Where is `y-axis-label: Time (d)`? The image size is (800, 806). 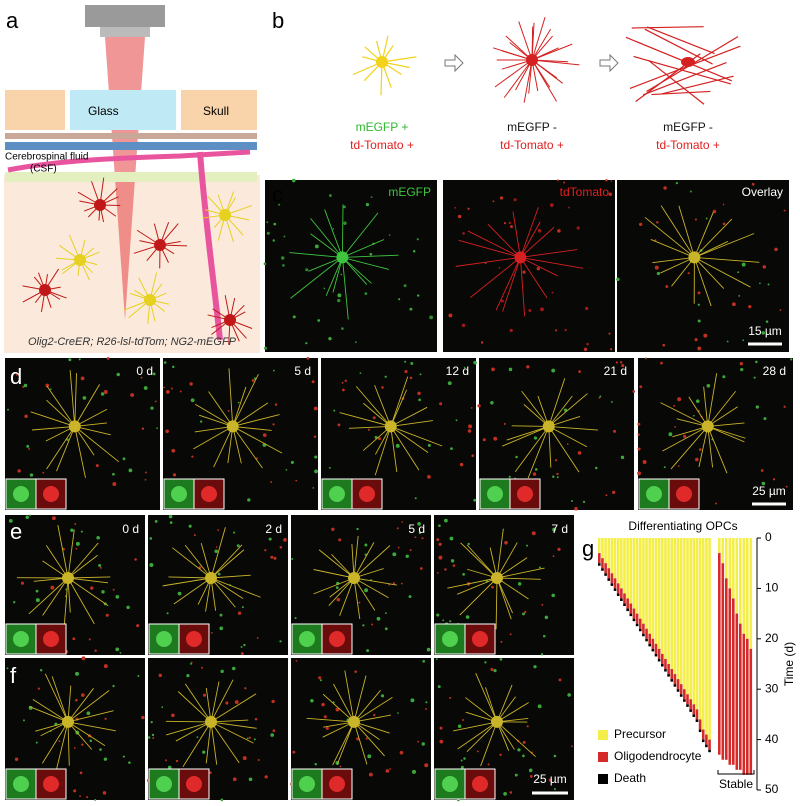
y-axis-label: Time (d) is located at coordinates (789, 664).